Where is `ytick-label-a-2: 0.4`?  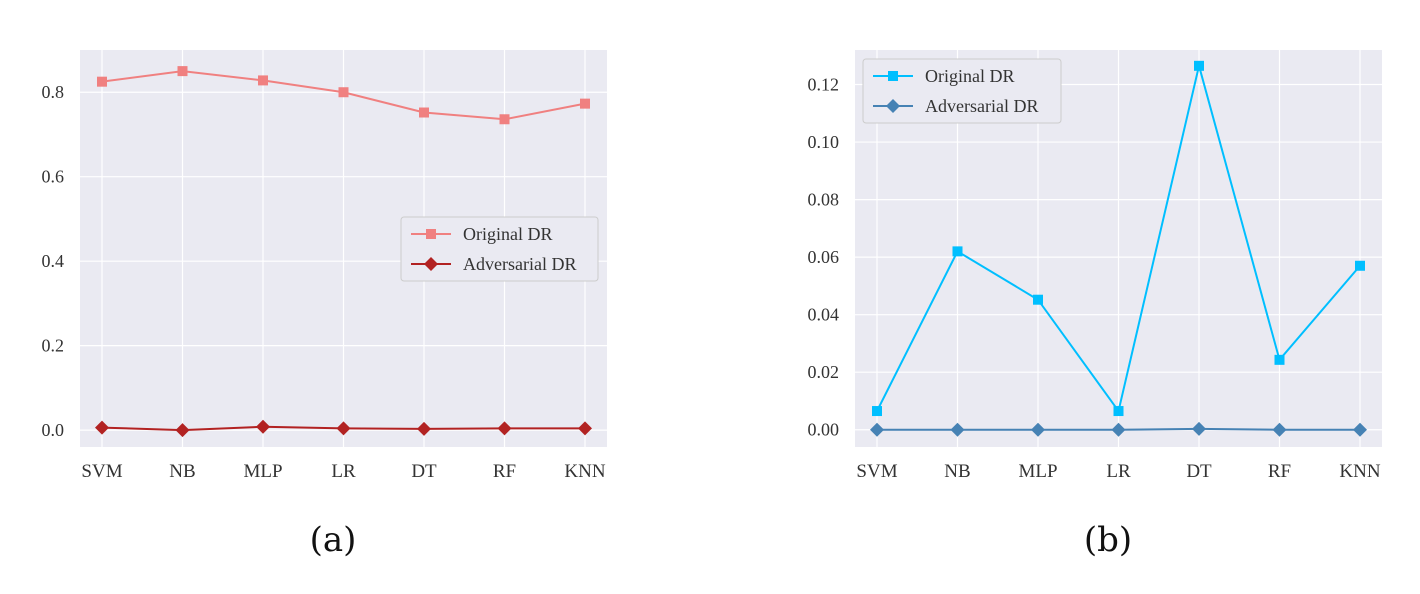
ytick-label-a-2: 0.4 is located at coordinates (53, 261).